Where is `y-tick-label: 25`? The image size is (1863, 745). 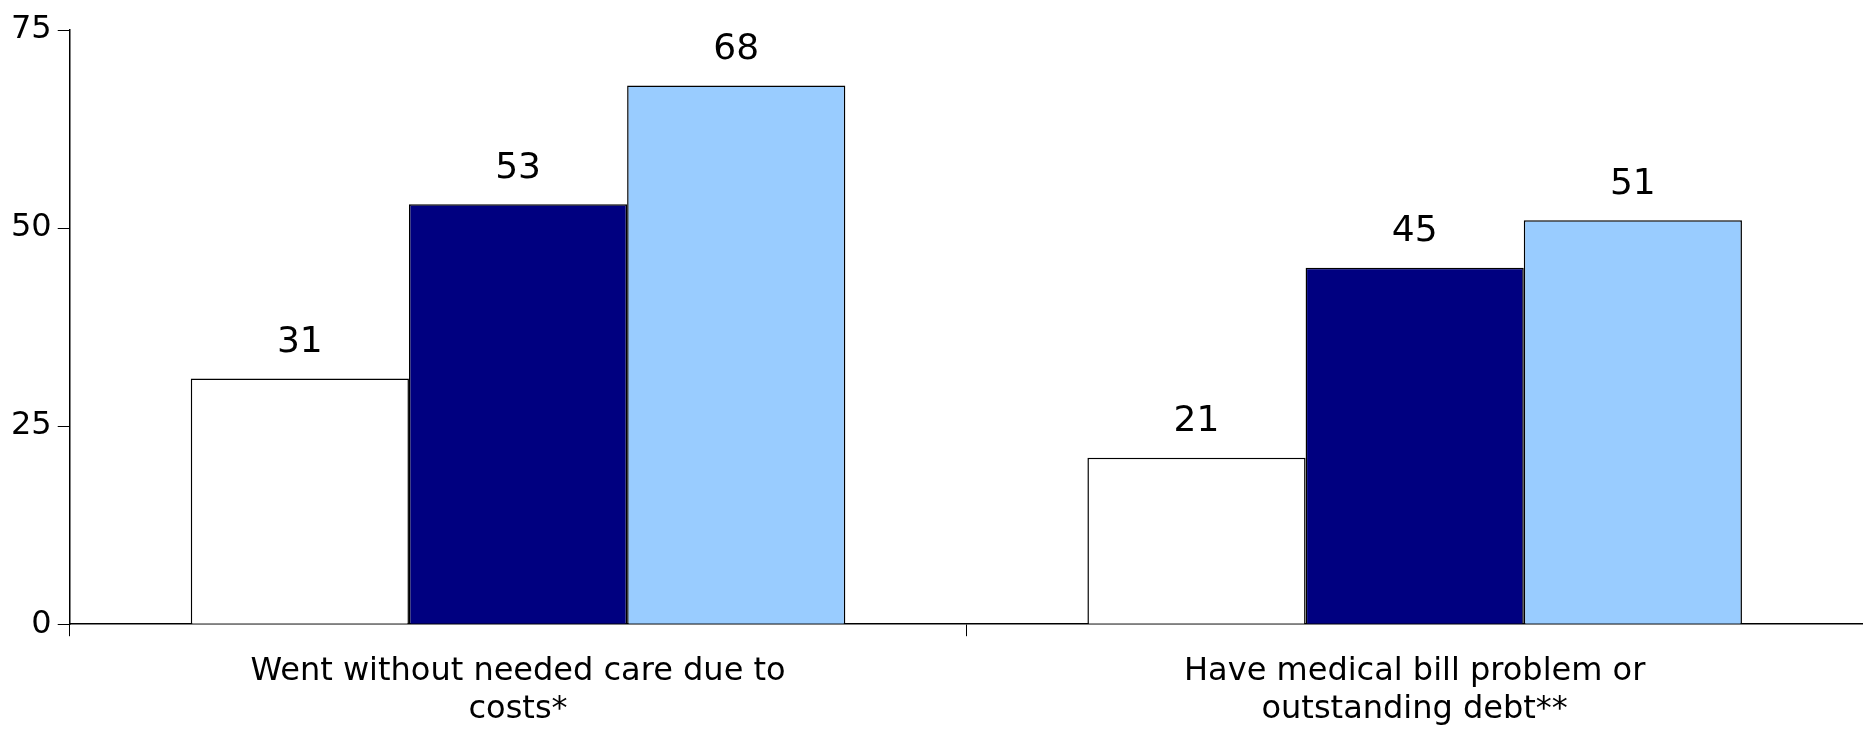 y-tick-label: 25 is located at coordinates (31, 423).